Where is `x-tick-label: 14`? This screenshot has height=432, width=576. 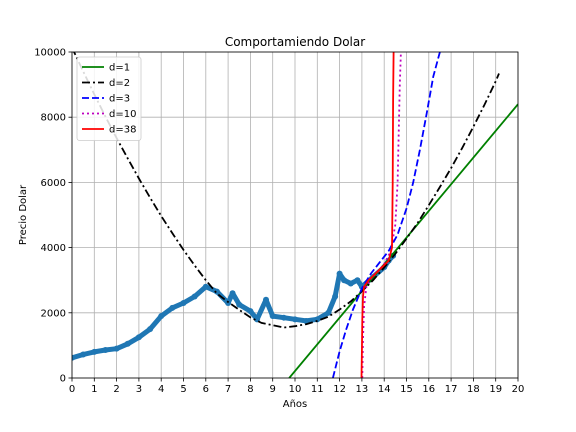
x-tick-label: 14 is located at coordinates (384, 389).